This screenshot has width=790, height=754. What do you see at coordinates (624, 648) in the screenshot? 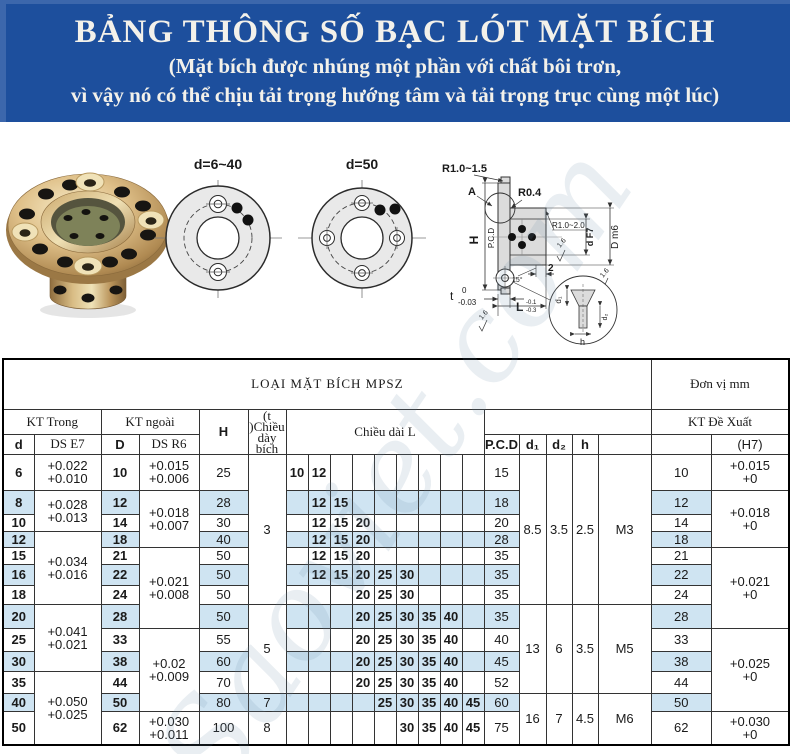
I see `cell-thread: M5` at bounding box center [624, 648].